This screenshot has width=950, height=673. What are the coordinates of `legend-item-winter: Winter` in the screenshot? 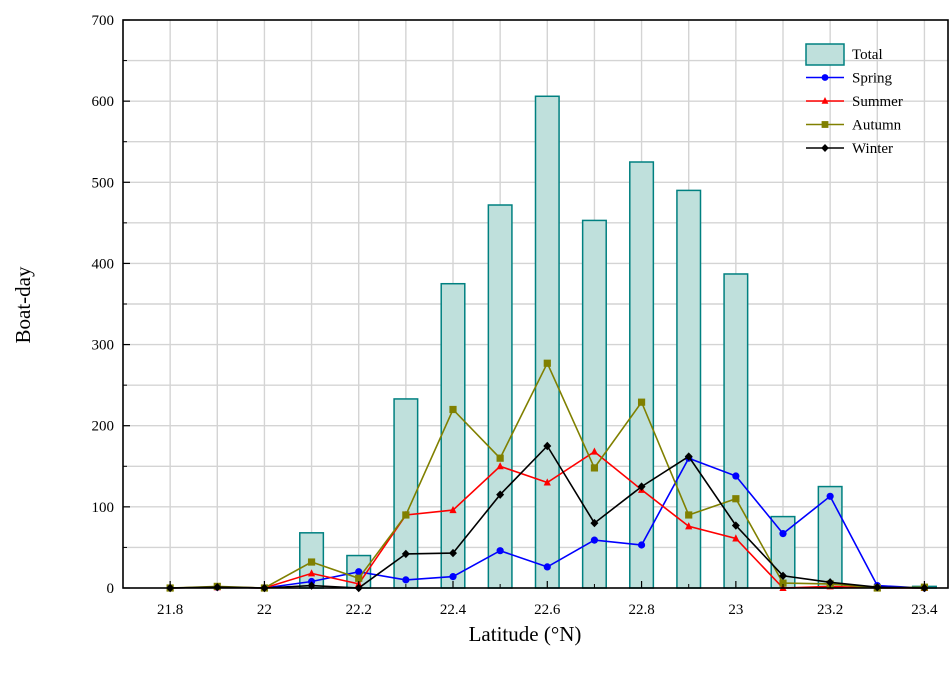 It's located at (849, 149).